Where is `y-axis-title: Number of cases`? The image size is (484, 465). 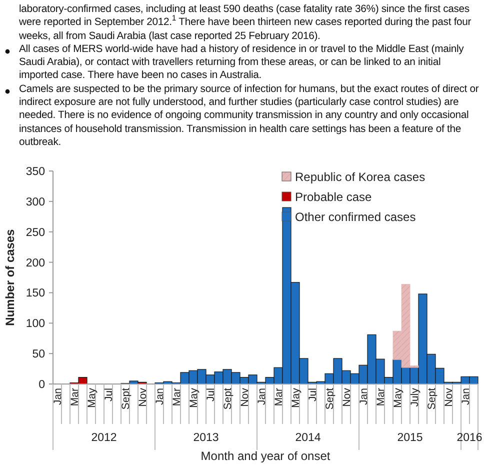
y-axis-title: Number of cases is located at coordinates (10, 277).